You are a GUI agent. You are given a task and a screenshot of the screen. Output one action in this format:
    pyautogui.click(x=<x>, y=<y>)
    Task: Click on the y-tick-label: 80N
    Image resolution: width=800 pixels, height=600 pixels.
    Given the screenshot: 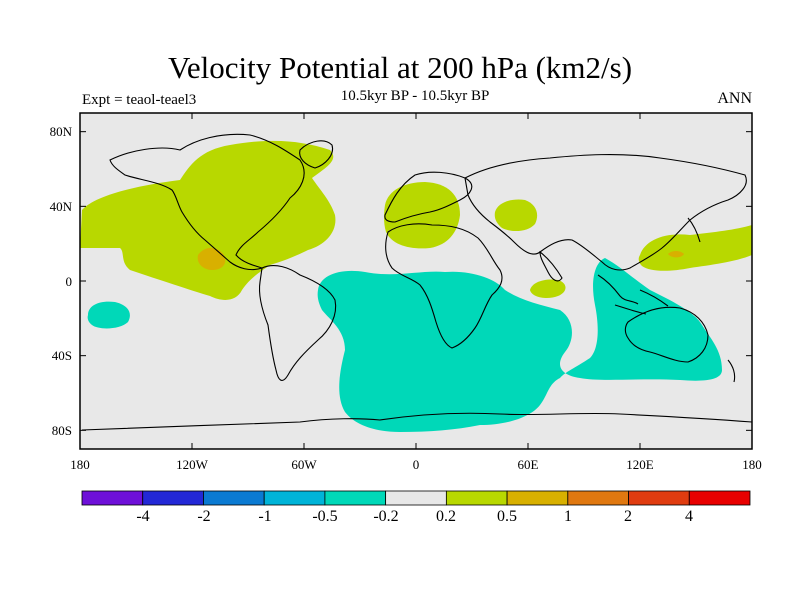 What is the action you would take?
    pyautogui.click(x=60, y=131)
    